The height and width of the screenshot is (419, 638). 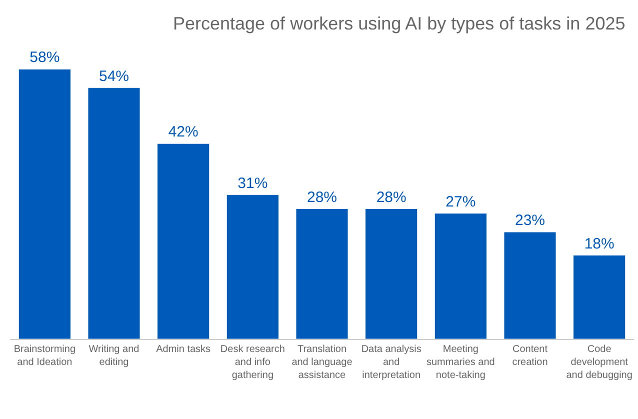 I want to click on x-tick-label: Brainstorming and Ideation, so click(x=45, y=356).